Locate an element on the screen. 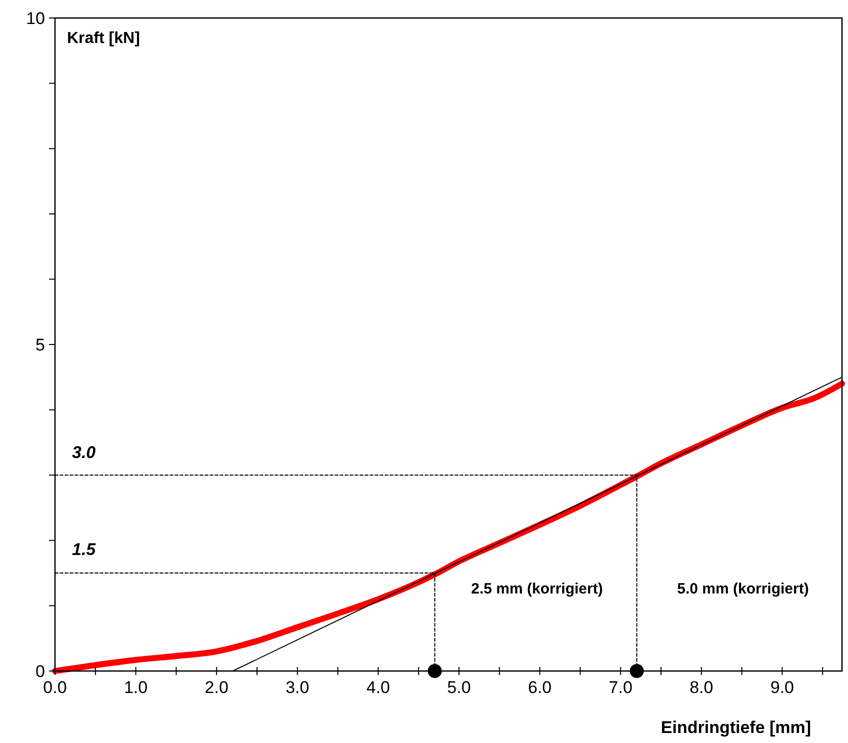 This screenshot has height=743, width=848. x-tick-label: 3.0 is located at coordinates (298, 687).